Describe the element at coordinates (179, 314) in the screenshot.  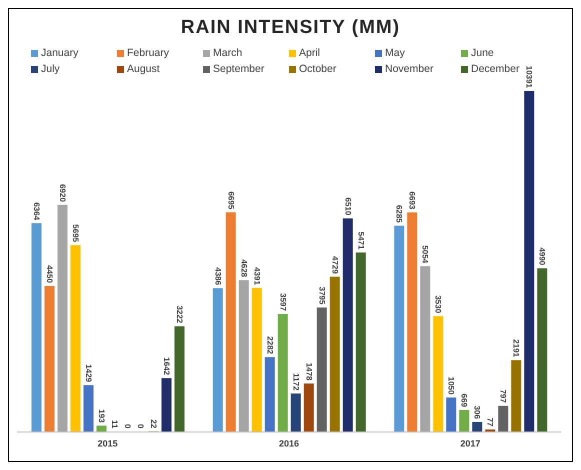
I see `data-label: 3222` at that location.